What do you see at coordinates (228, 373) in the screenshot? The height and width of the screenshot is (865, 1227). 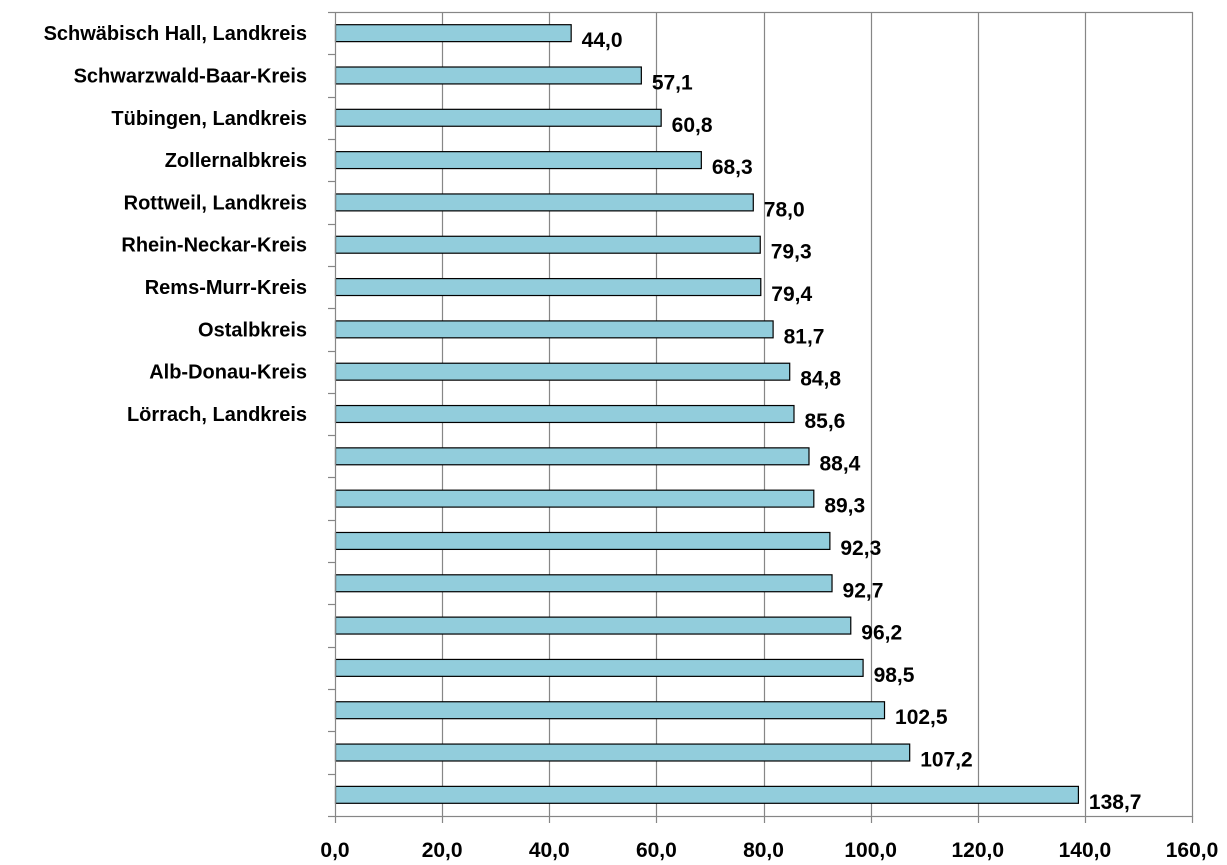 I see `category-label: Alb-Donau-Kreis` at bounding box center [228, 373].